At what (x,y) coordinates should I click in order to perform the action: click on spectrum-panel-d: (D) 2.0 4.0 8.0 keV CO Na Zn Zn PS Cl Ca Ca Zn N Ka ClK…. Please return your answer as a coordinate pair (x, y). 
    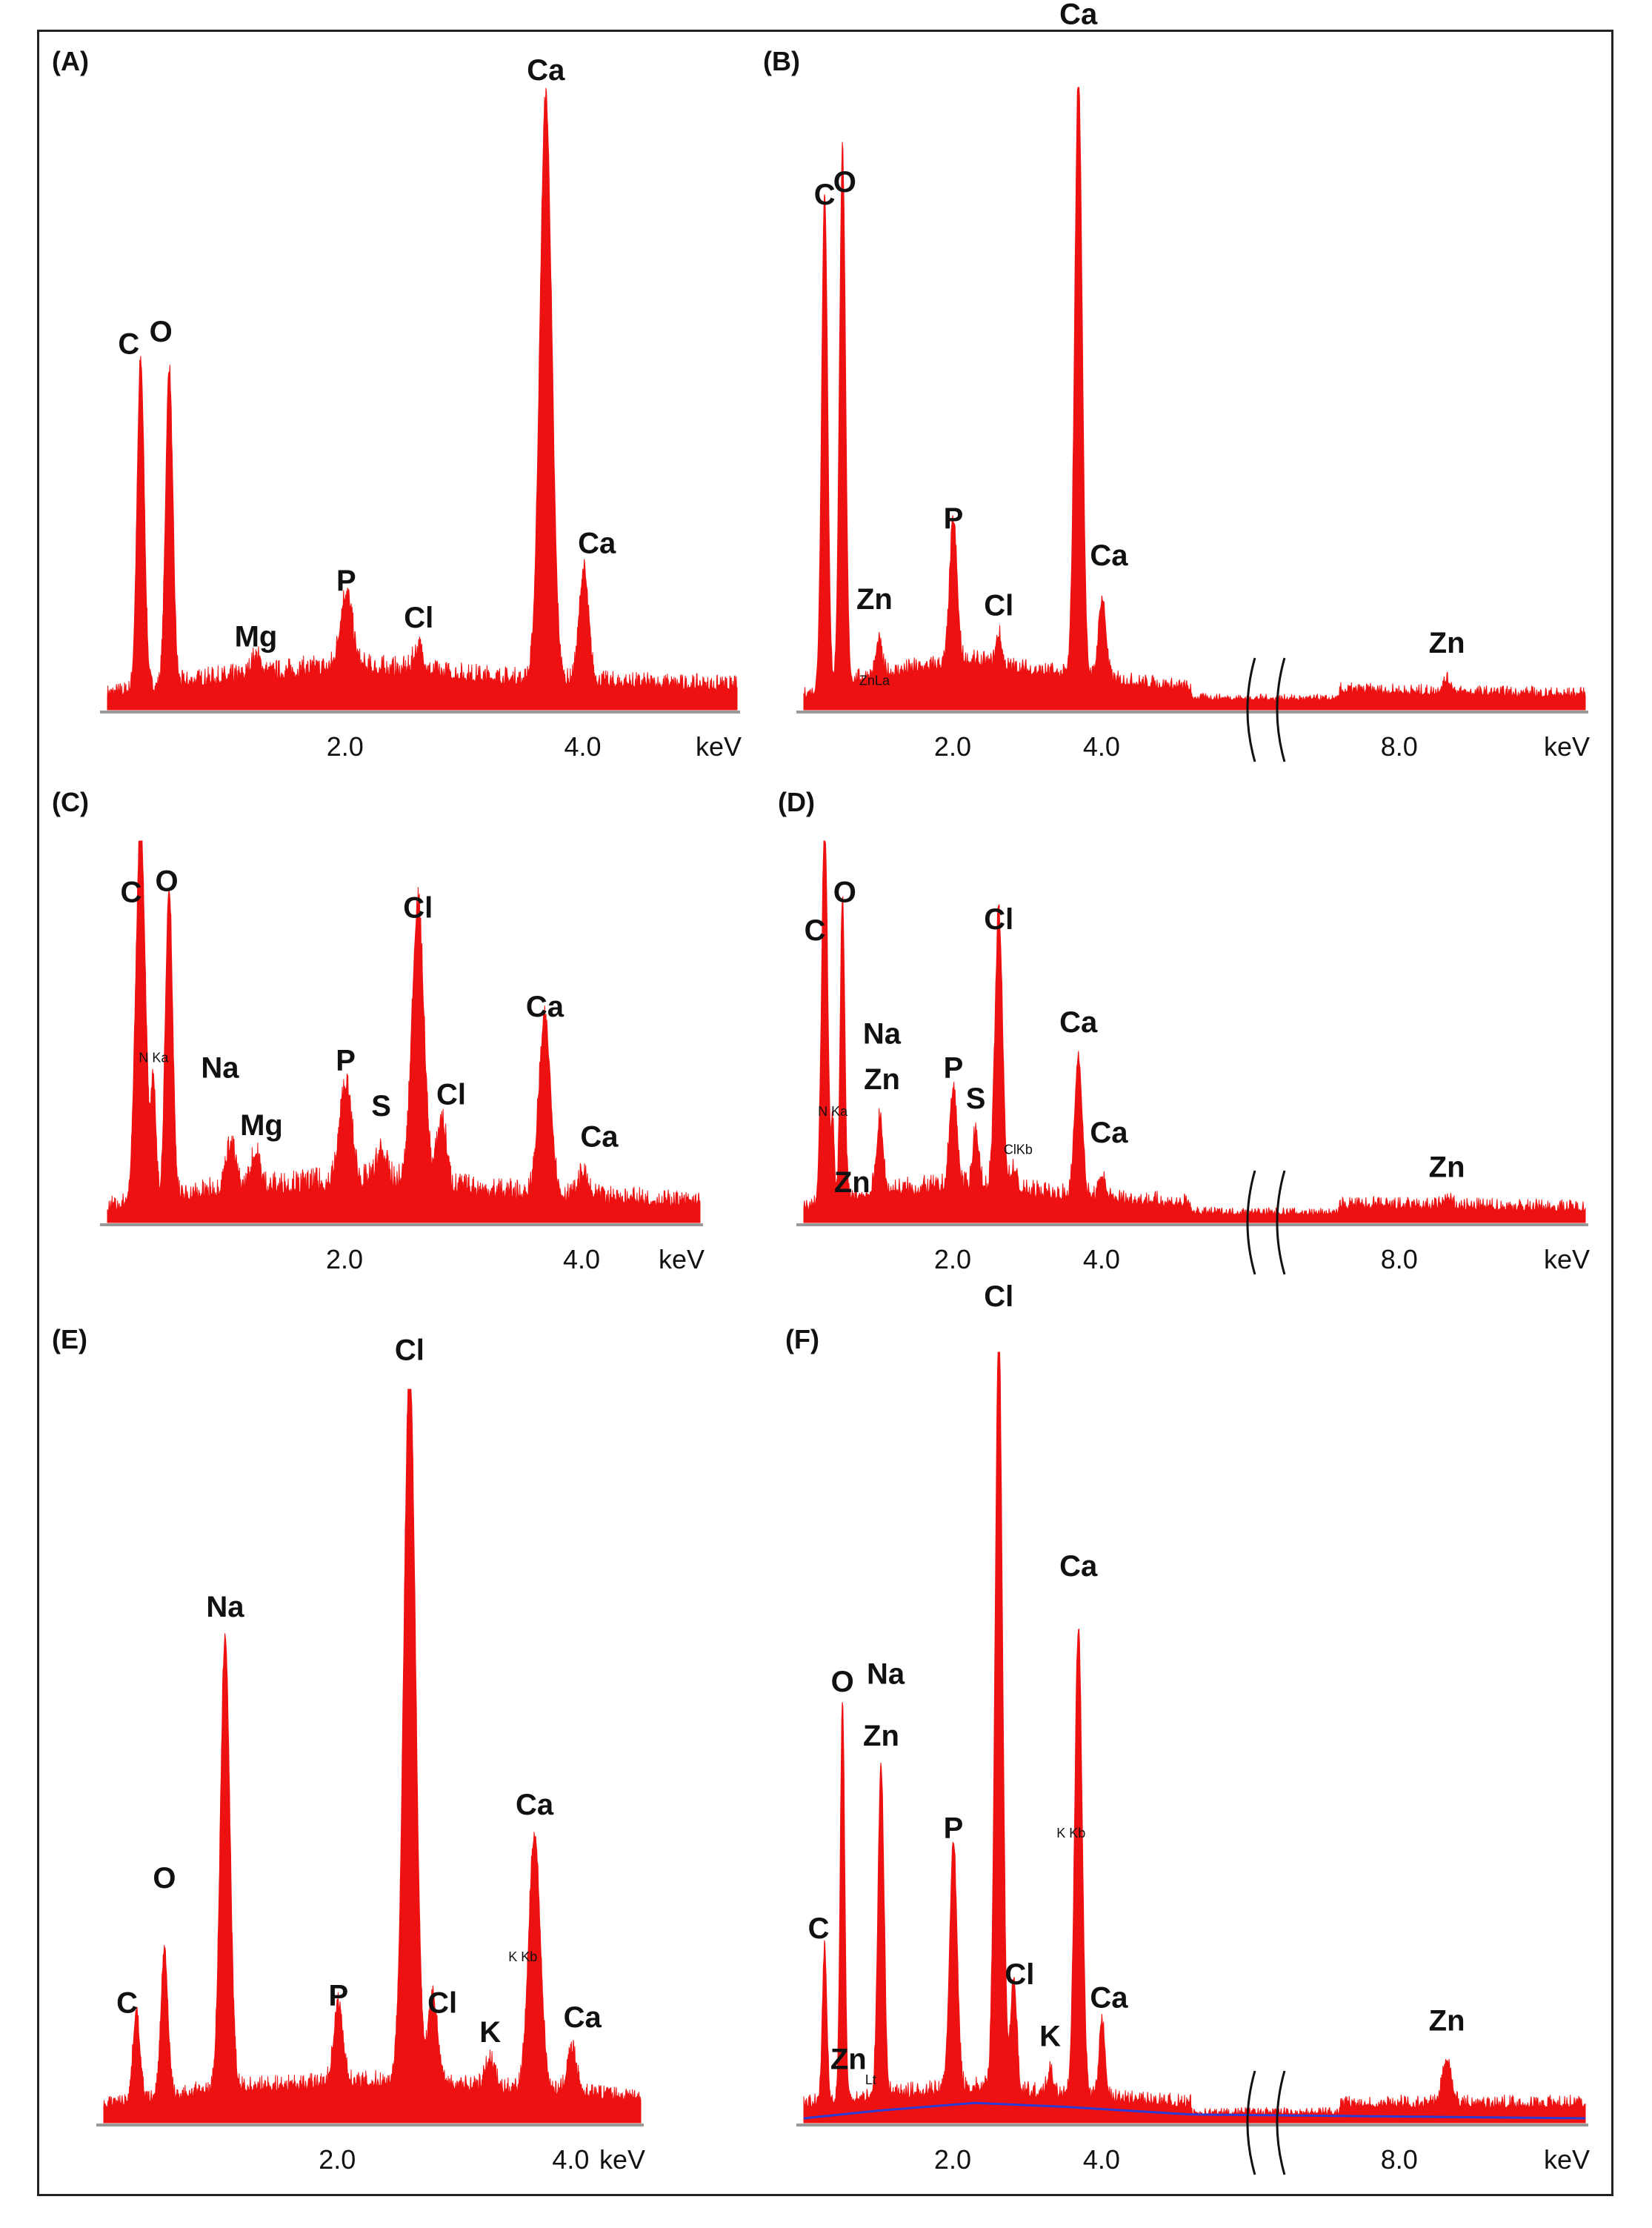
    Looking at the image, I should click on (1184, 1031).